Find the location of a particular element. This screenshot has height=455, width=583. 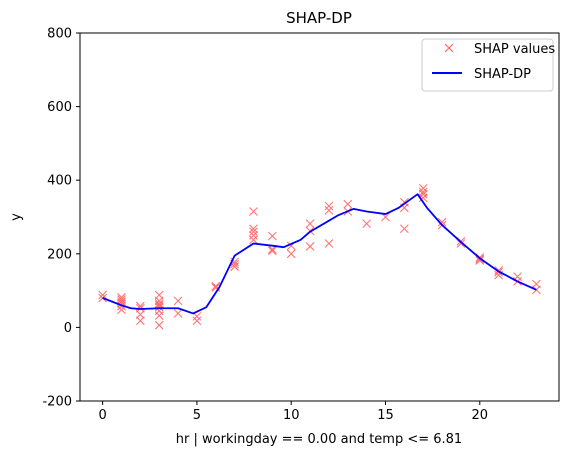

legend-label-shap-dp: SHAP-DP is located at coordinates (502, 74).